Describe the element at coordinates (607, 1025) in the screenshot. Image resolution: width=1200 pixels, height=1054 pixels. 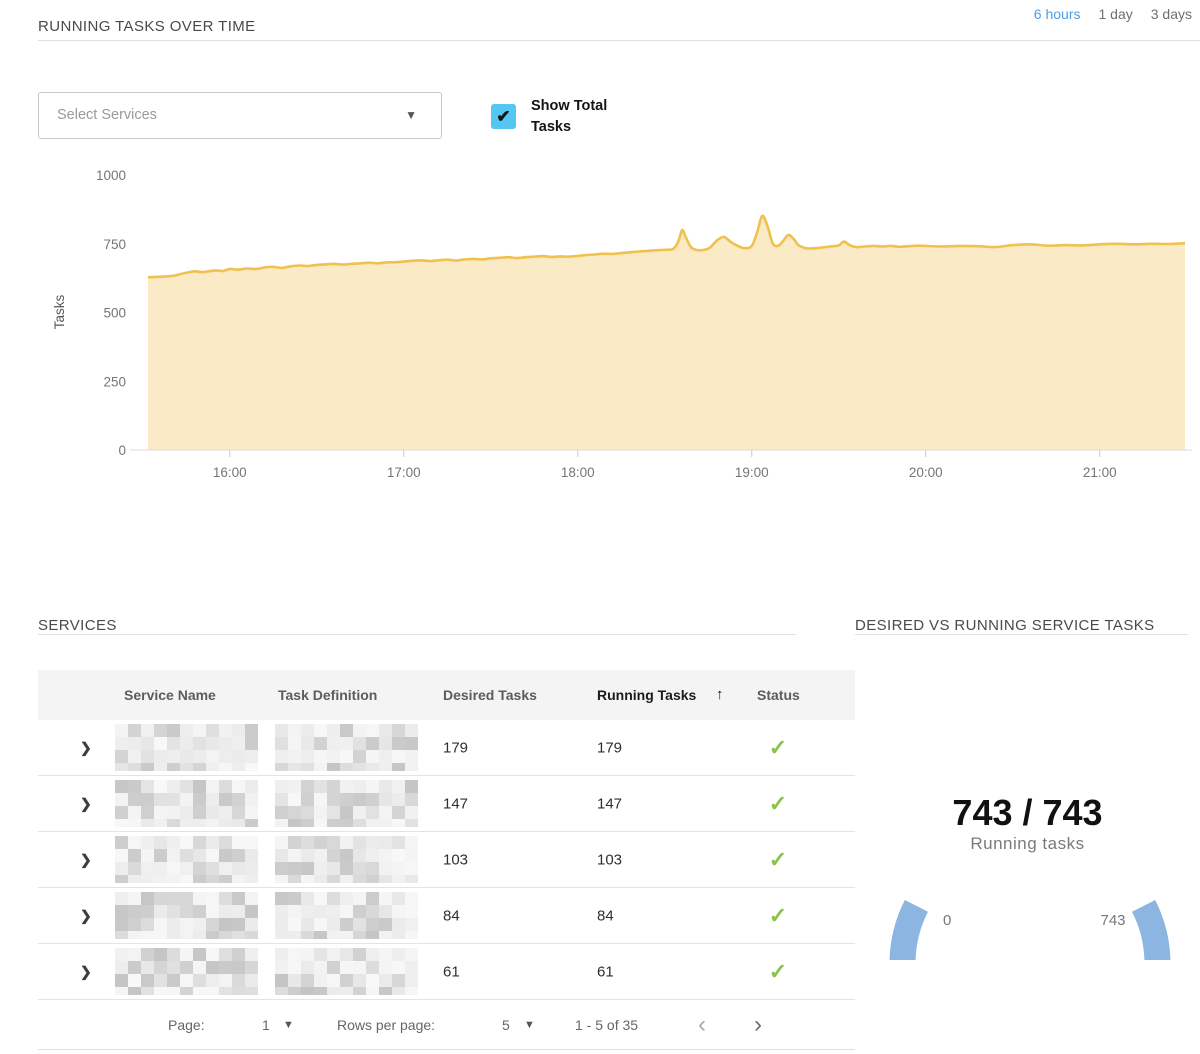
I see `pagination-range: 1 - 5 of 35` at that location.